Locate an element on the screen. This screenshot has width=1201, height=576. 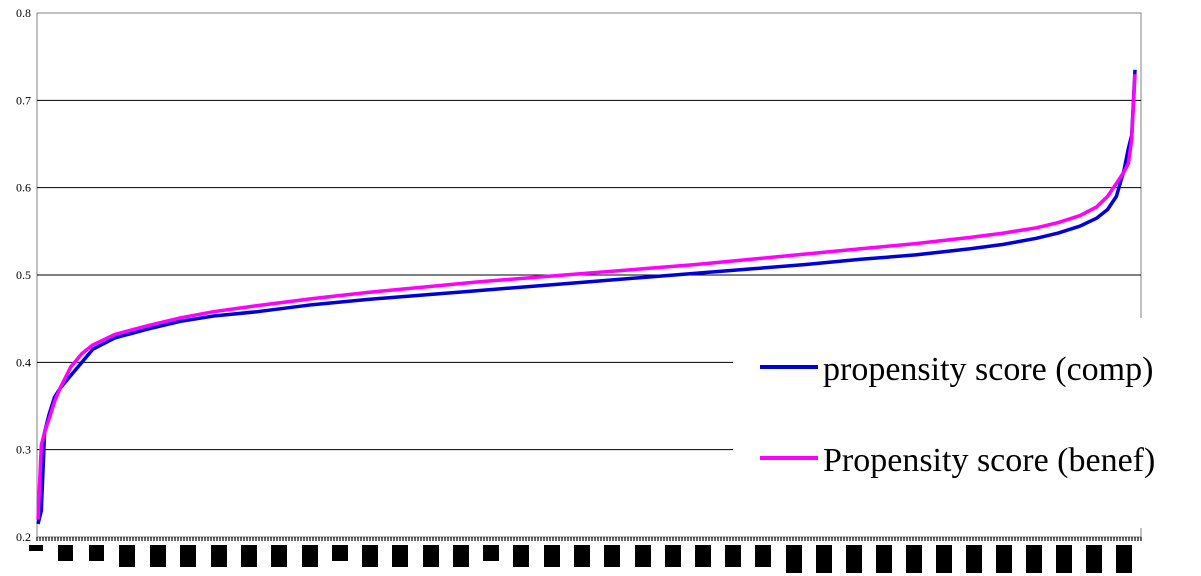
y-tick-label: 0.6 is located at coordinates (23, 188).